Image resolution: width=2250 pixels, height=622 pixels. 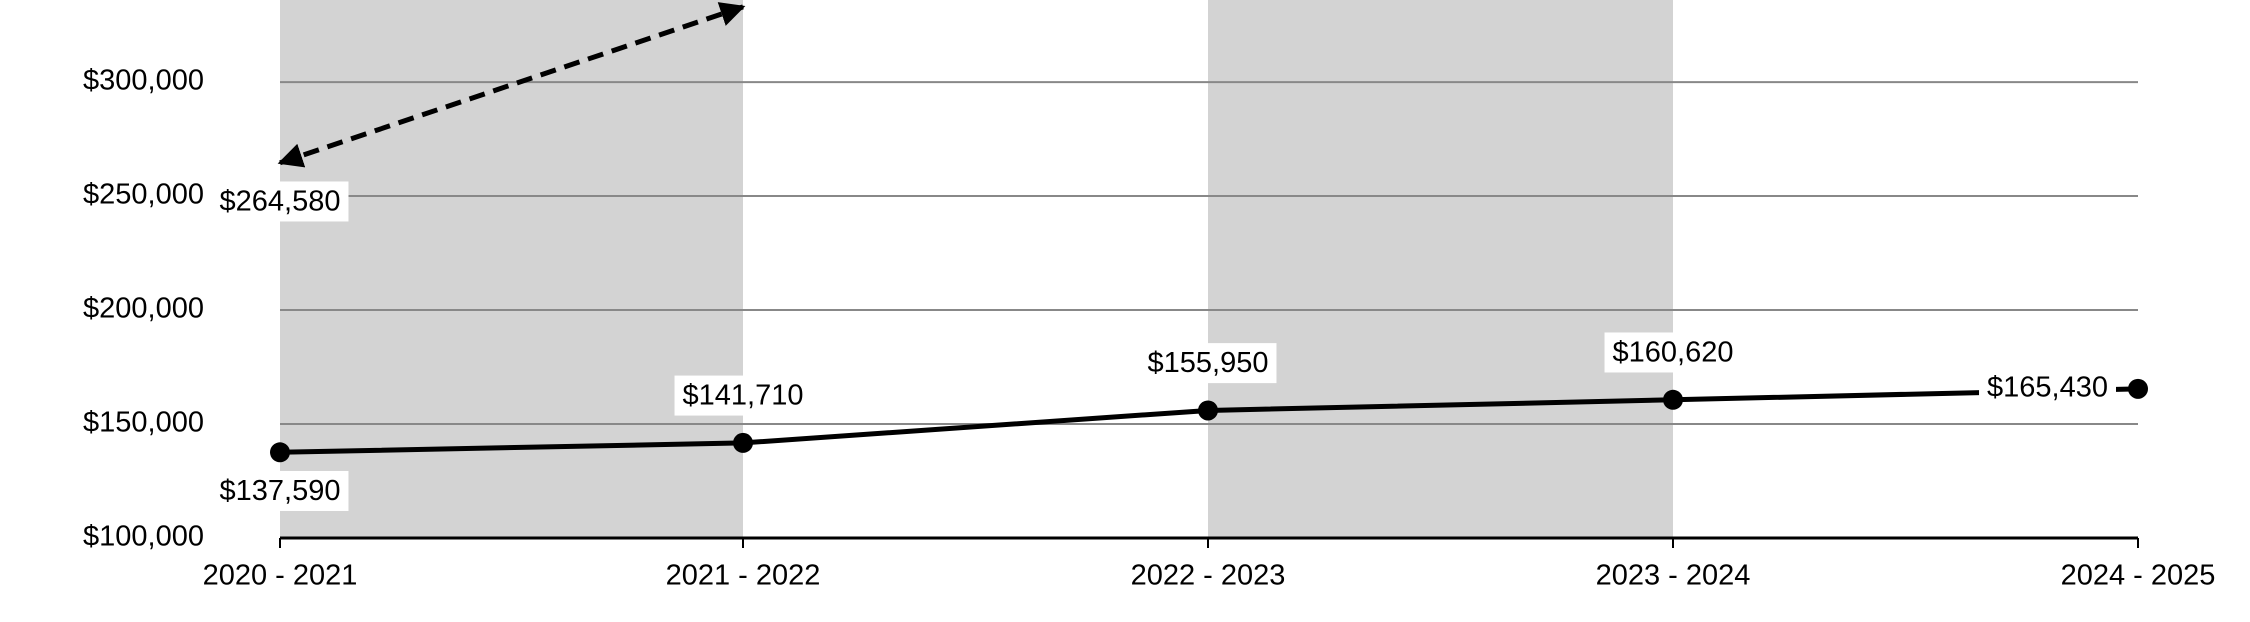 What do you see at coordinates (743, 576) in the screenshot?
I see `x-tick-label: 2021 - 2022` at bounding box center [743, 576].